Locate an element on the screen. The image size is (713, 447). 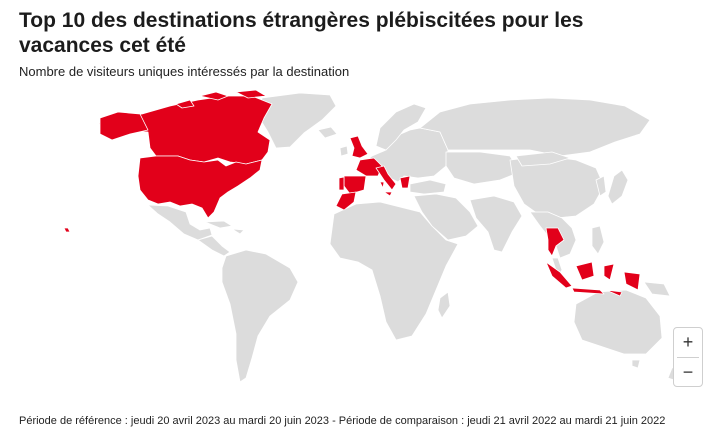
country-madagascar is located at coordinates (444, 305).